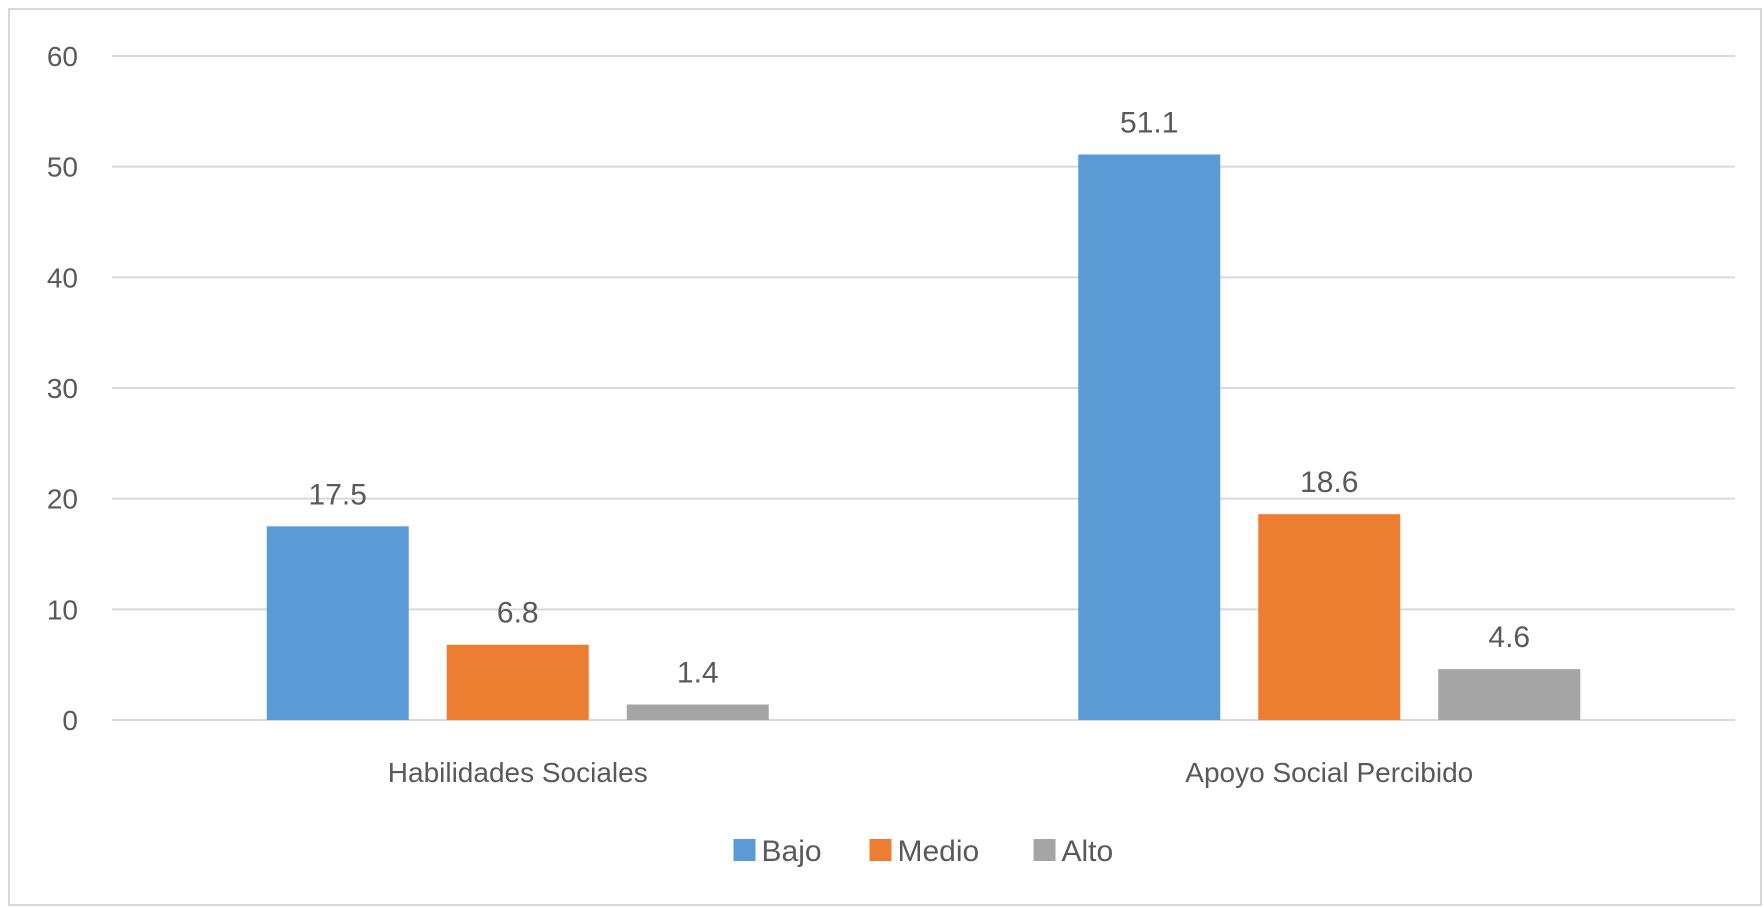 This screenshot has width=1764, height=908. What do you see at coordinates (62, 277) in the screenshot?
I see `y-tick-label: 40` at bounding box center [62, 277].